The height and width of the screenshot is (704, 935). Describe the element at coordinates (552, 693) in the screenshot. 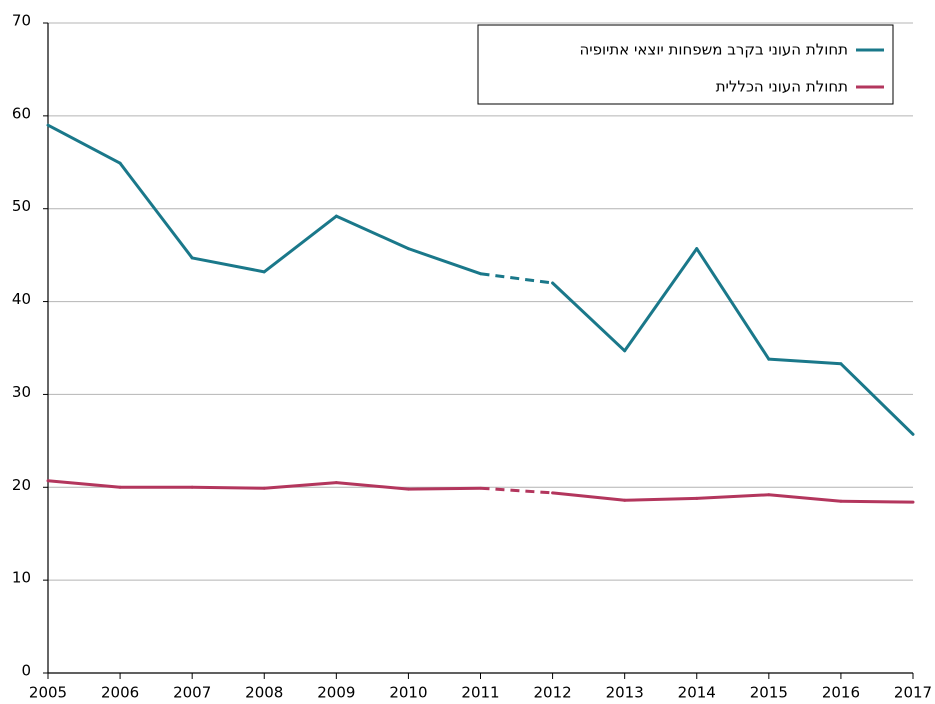

I see `x-tick-label: 2012` at that location.